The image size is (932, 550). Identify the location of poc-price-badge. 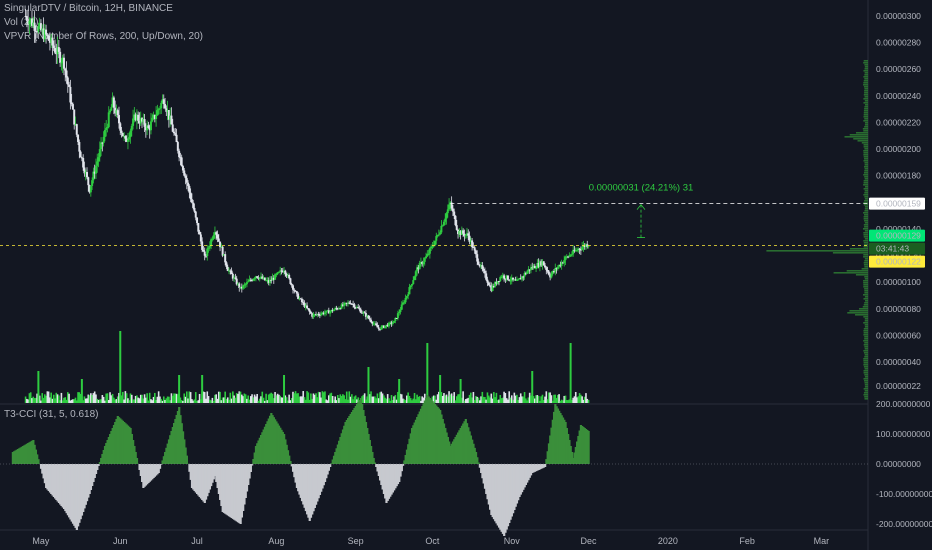
(897, 261).